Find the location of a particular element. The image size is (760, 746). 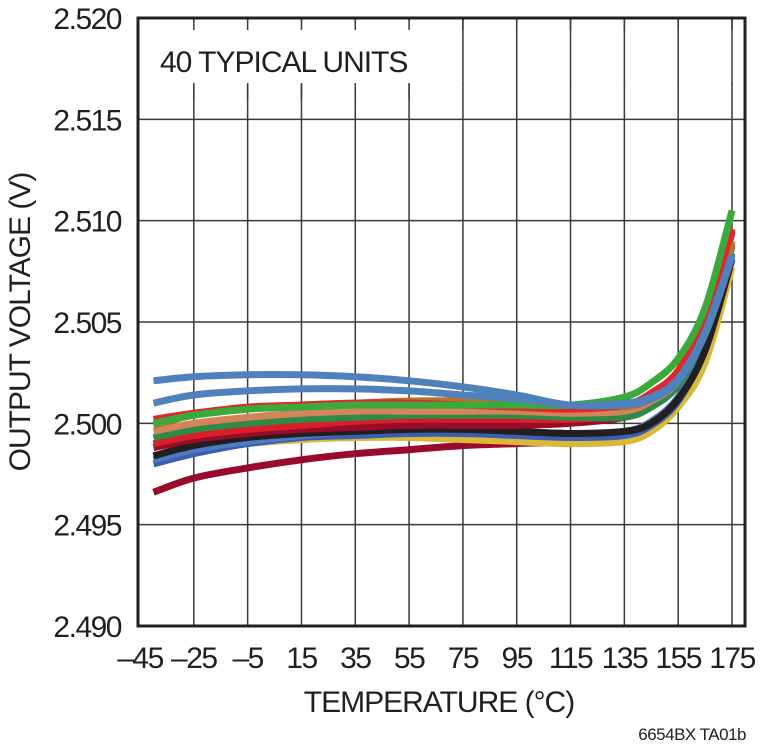

figure-id-label: 6654BX TA01b is located at coordinates (692, 734).